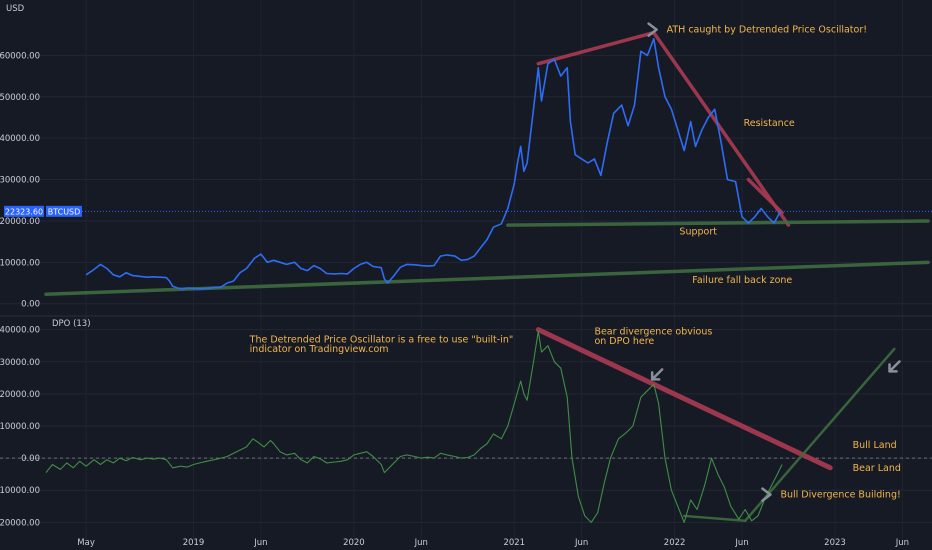 The image size is (932, 550). Describe the element at coordinates (742, 280) in the screenshot. I see `annotation-text: Failure fall back zone` at that location.